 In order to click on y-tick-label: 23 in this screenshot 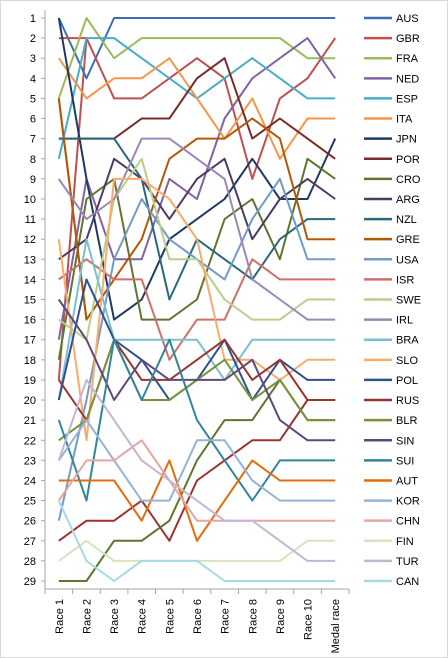, I will do `click(30, 461)`.